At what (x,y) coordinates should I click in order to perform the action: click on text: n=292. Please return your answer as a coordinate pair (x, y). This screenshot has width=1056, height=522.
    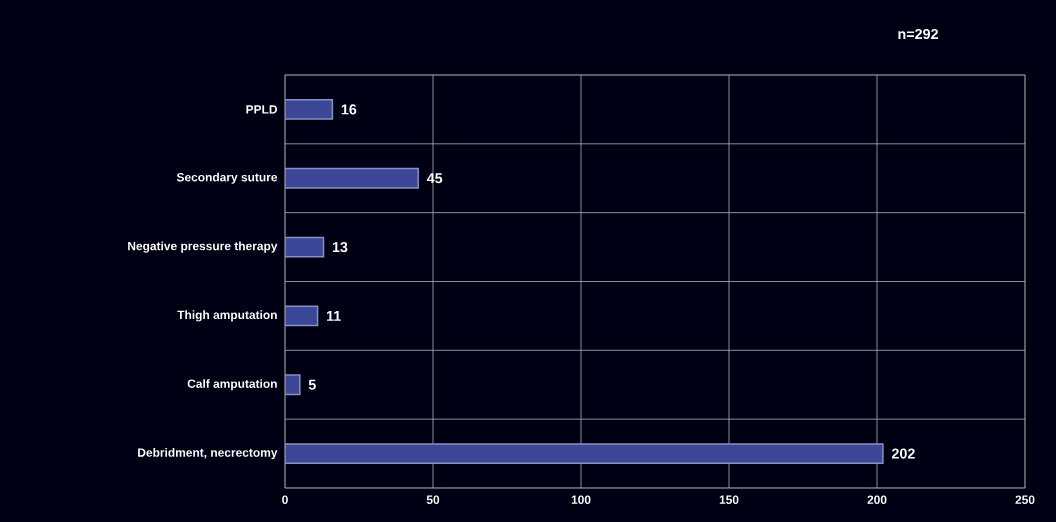
    Looking at the image, I should click on (918, 34).